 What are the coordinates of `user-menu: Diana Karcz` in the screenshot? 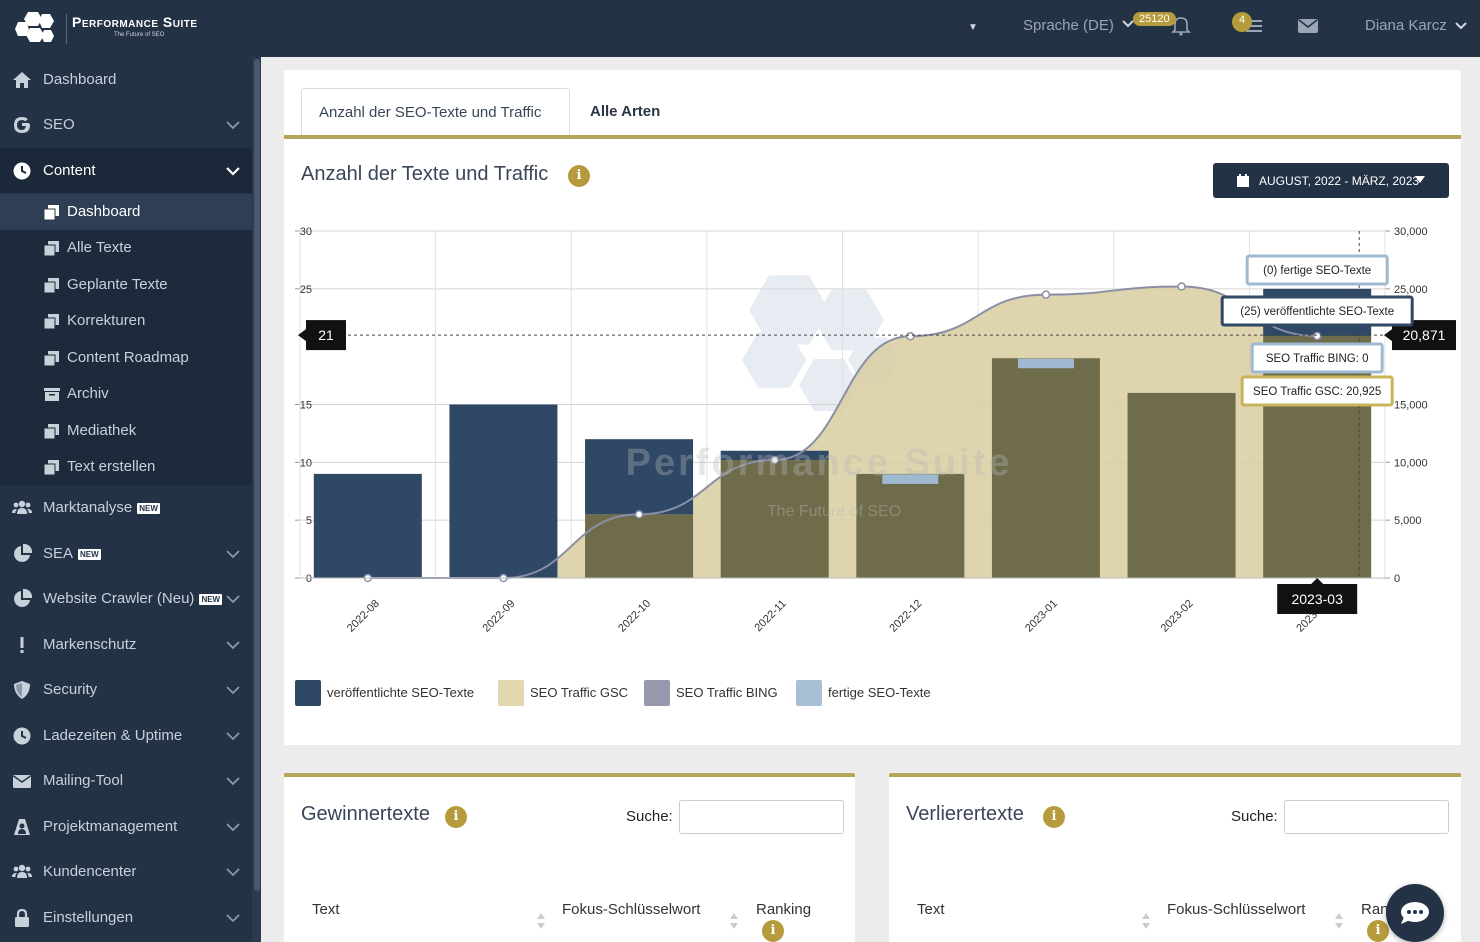 It's located at (1406, 25).